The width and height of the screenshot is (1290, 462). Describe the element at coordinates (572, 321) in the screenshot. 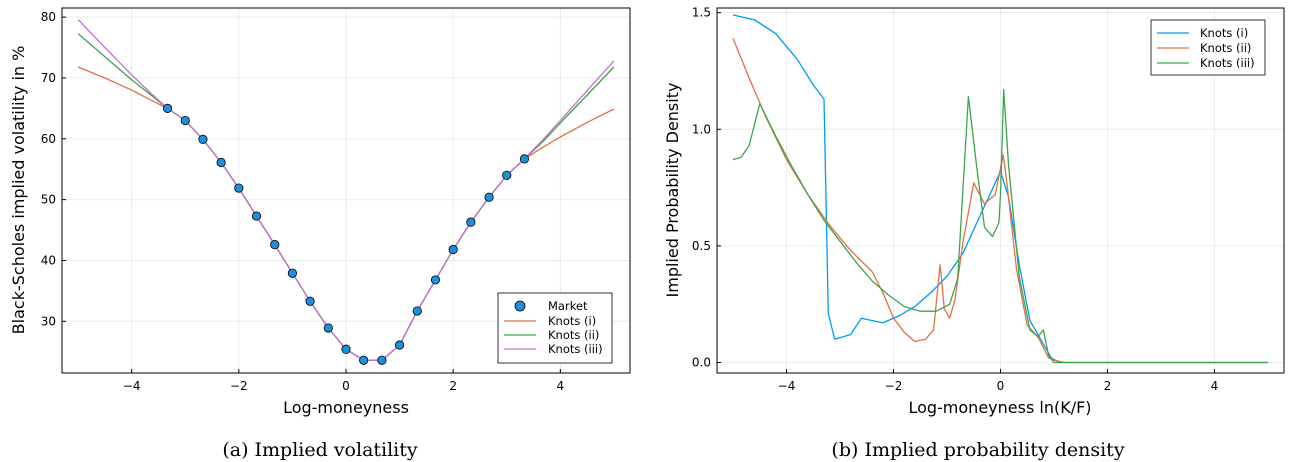

I see `legend-knots-i-label: Knots (i)` at that location.